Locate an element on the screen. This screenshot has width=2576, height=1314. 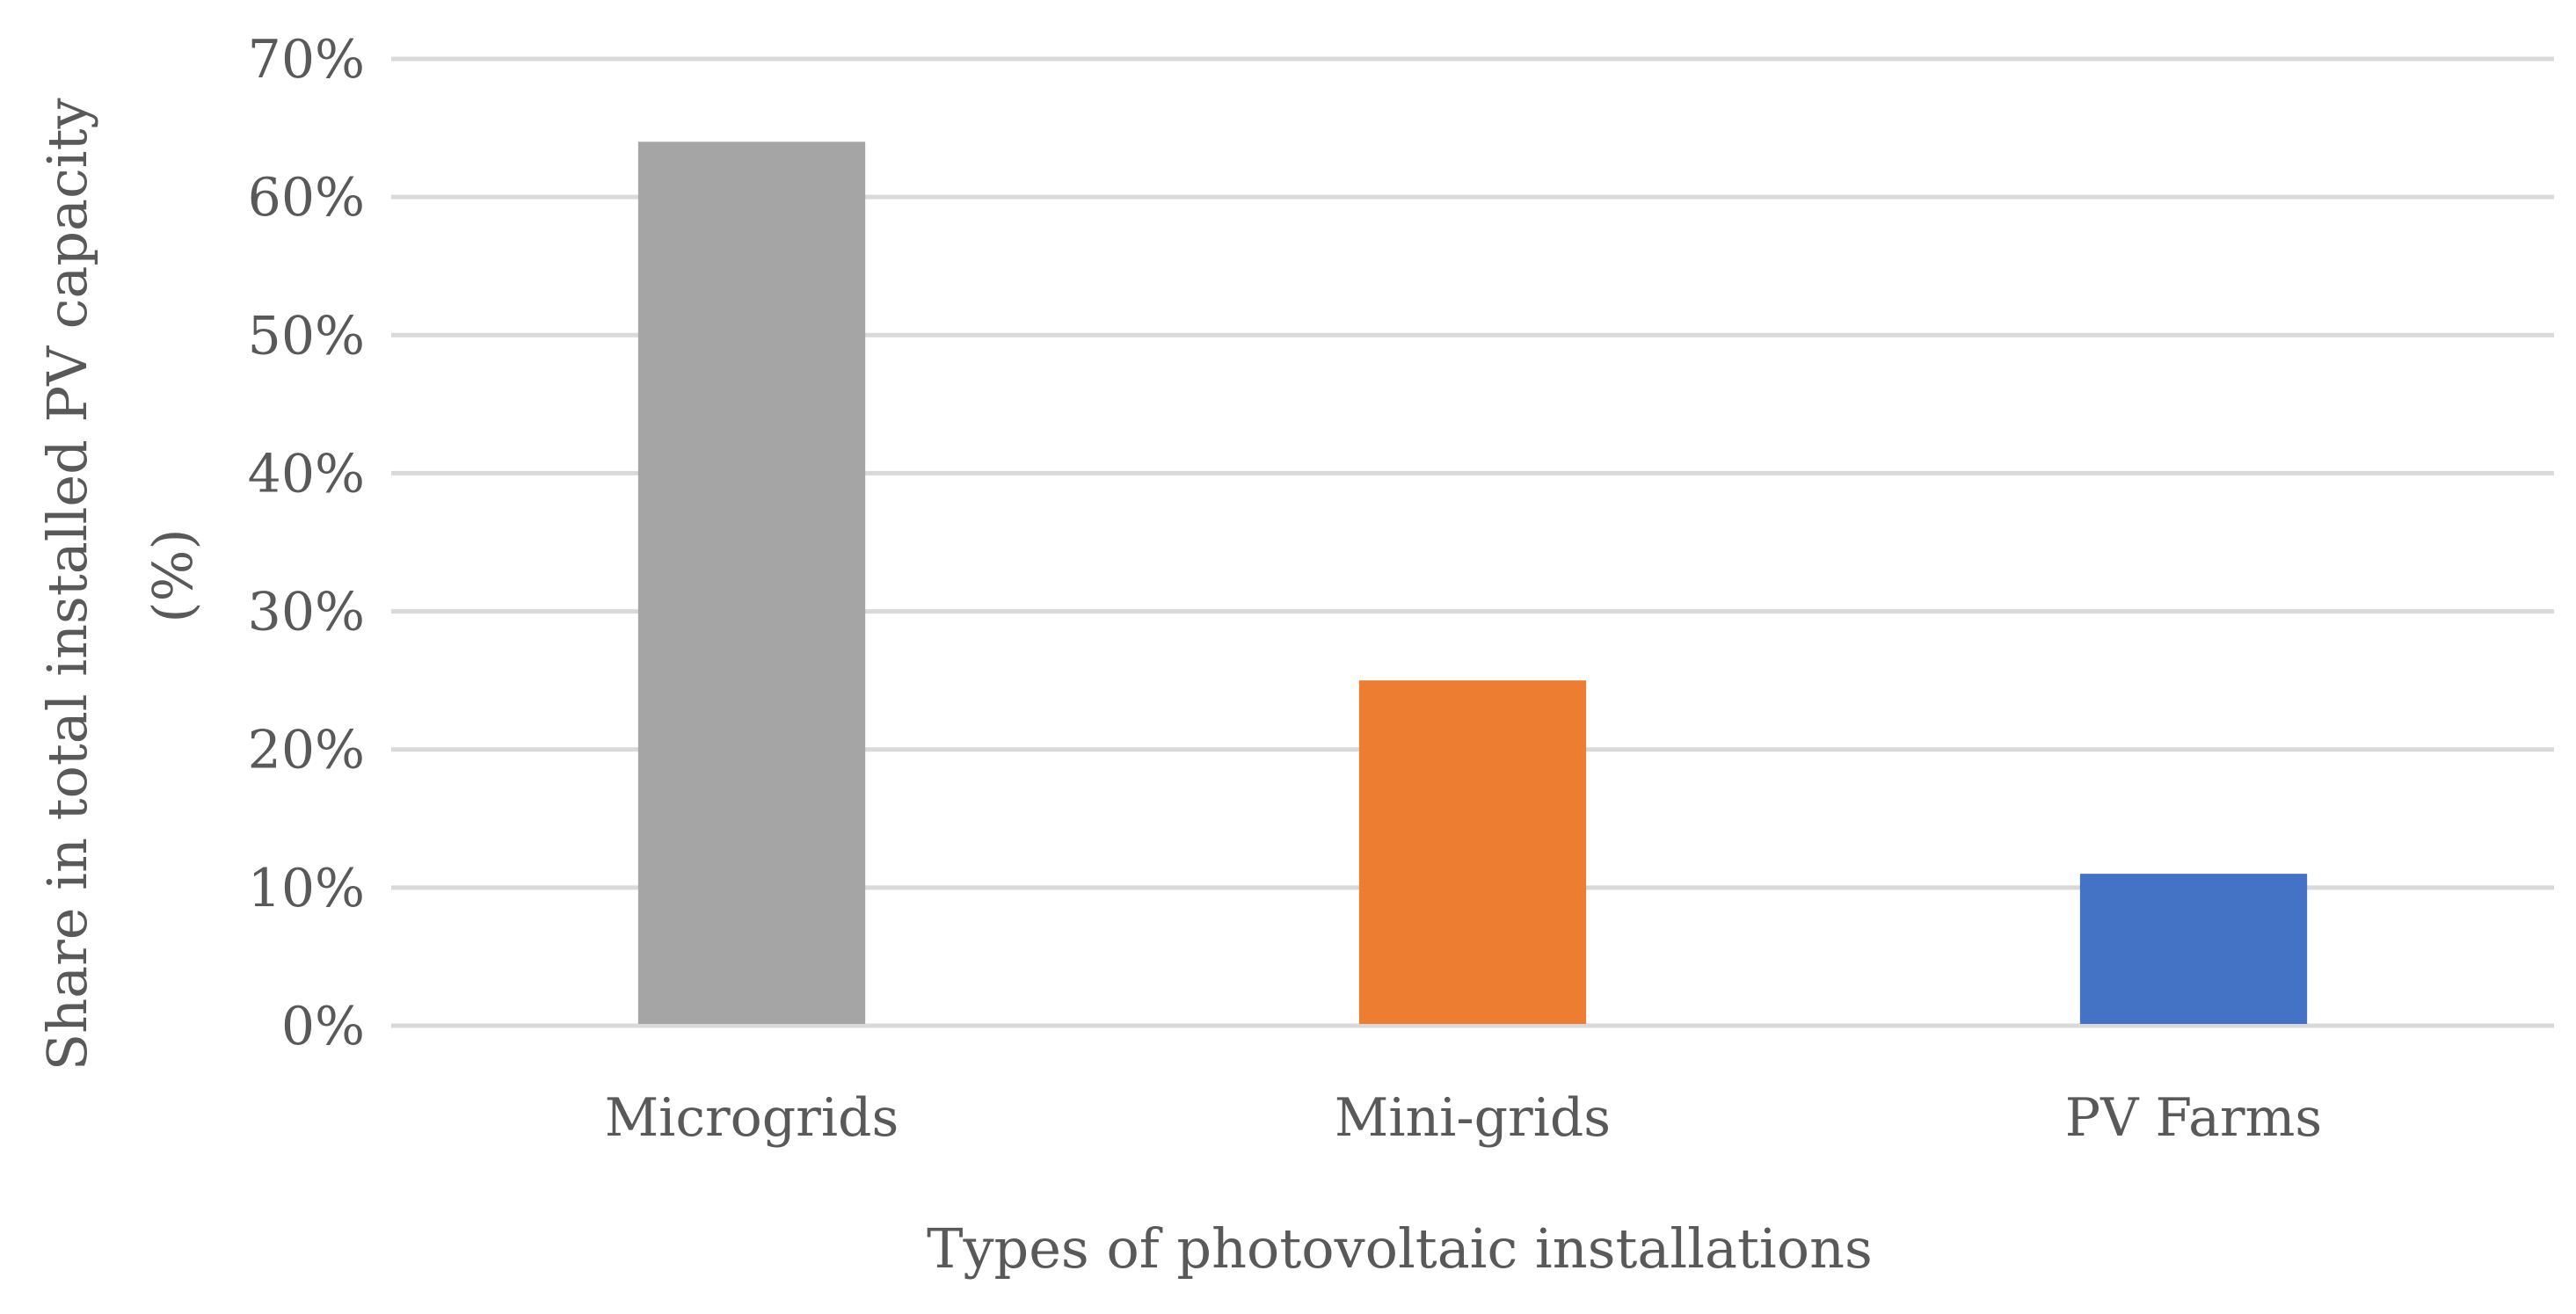
y-axis-title-line-1: Share in total installed PV capacity is located at coordinates (67, 584).